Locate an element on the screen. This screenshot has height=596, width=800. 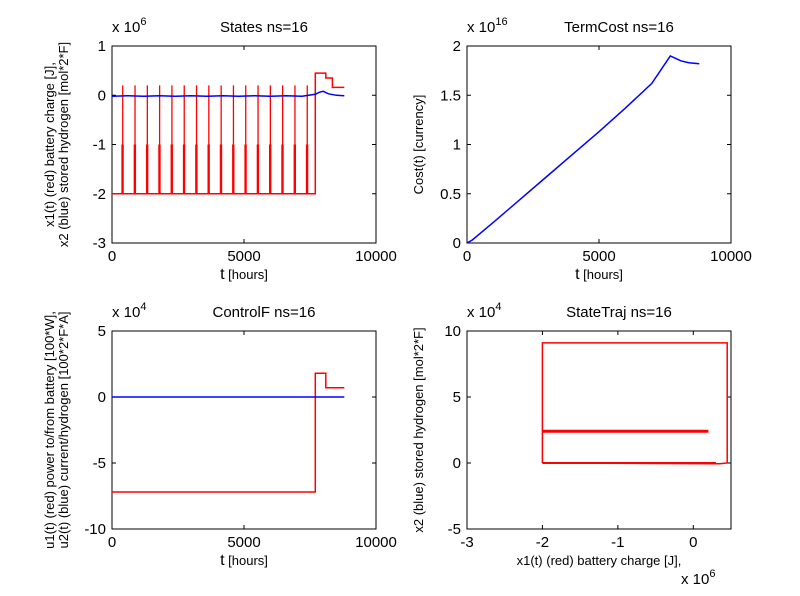
y-axis-label-line: Cost(t) [currency] is located at coordinates (418, 145).